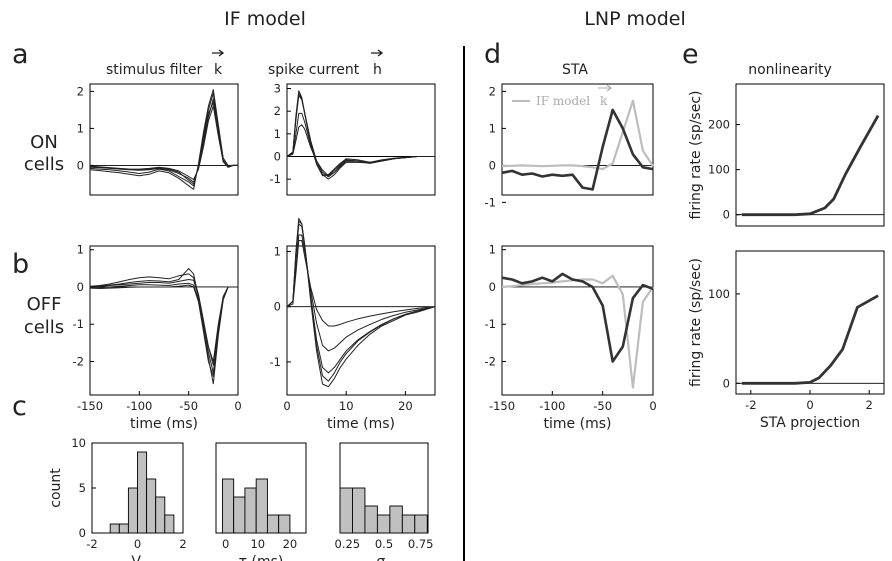 This screenshot has width=892, height=561. I want to click on panel-label-d: d, so click(492, 54).